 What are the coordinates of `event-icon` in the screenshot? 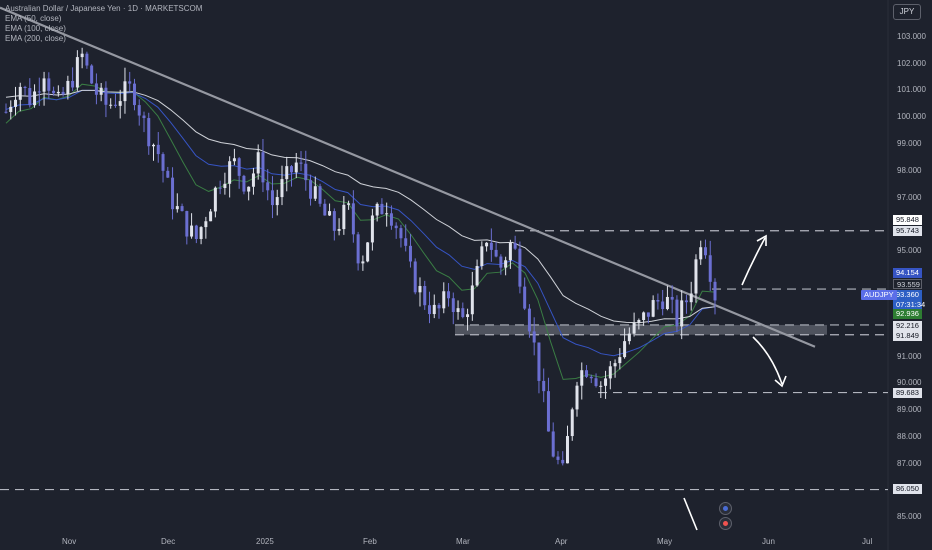 It's located at (725, 523).